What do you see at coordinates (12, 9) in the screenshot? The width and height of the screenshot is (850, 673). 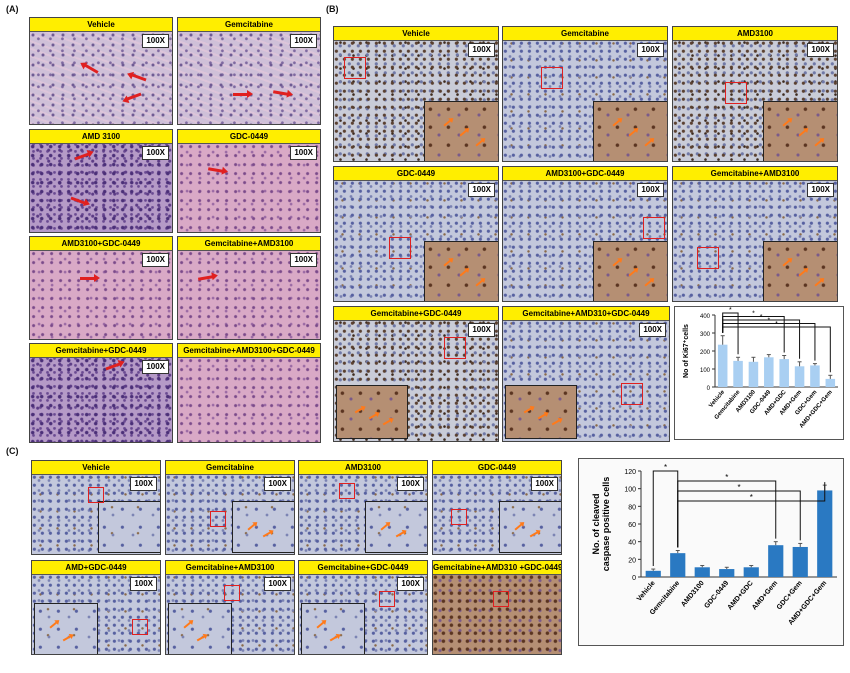 I see `panel-label-a: (A)` at bounding box center [12, 9].